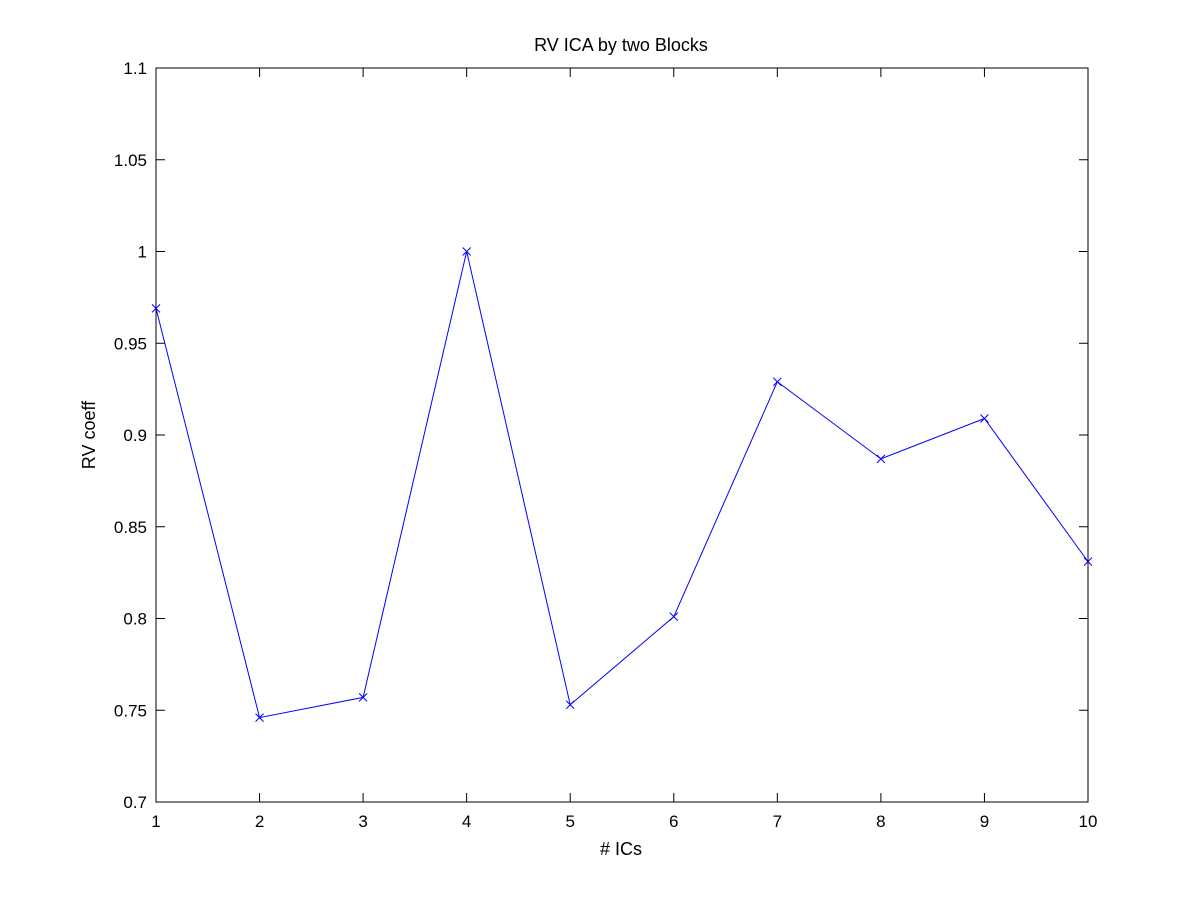 The width and height of the screenshot is (1201, 901). Describe the element at coordinates (621, 849) in the screenshot. I see `x-axis-label: # ICs` at that location.